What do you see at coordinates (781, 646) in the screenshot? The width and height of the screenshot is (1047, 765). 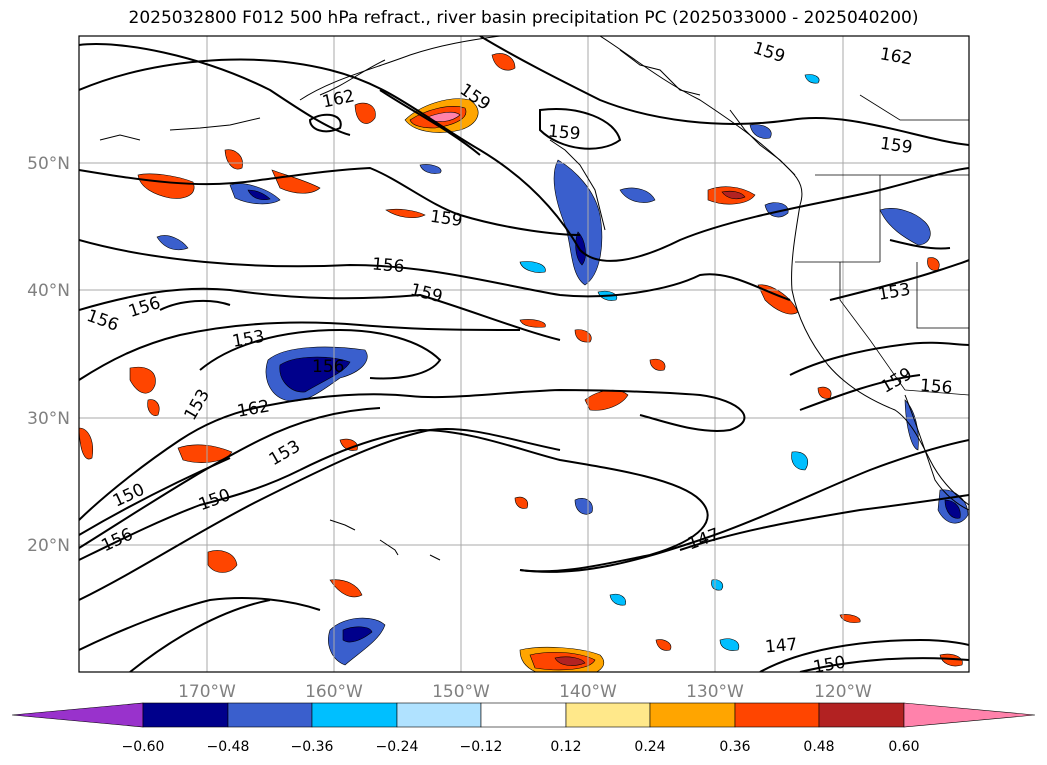 I see `contour-label: 147` at bounding box center [781, 646].